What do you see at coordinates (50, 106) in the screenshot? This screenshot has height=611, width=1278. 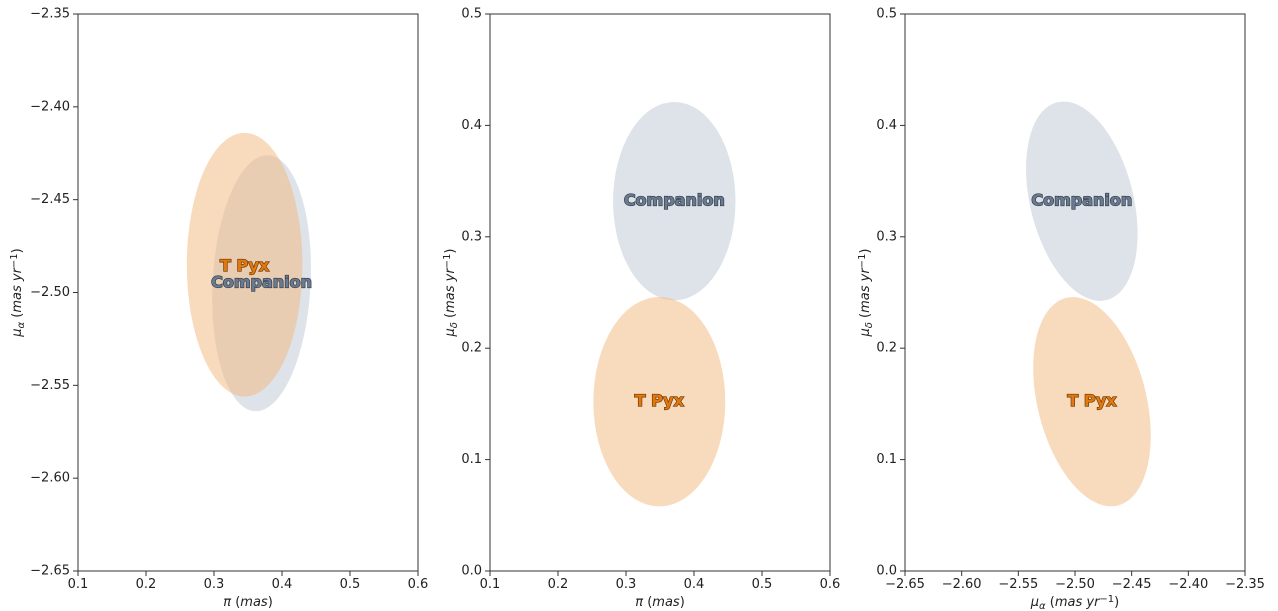 I see `y-tick-label: −2.40` at bounding box center [50, 106].